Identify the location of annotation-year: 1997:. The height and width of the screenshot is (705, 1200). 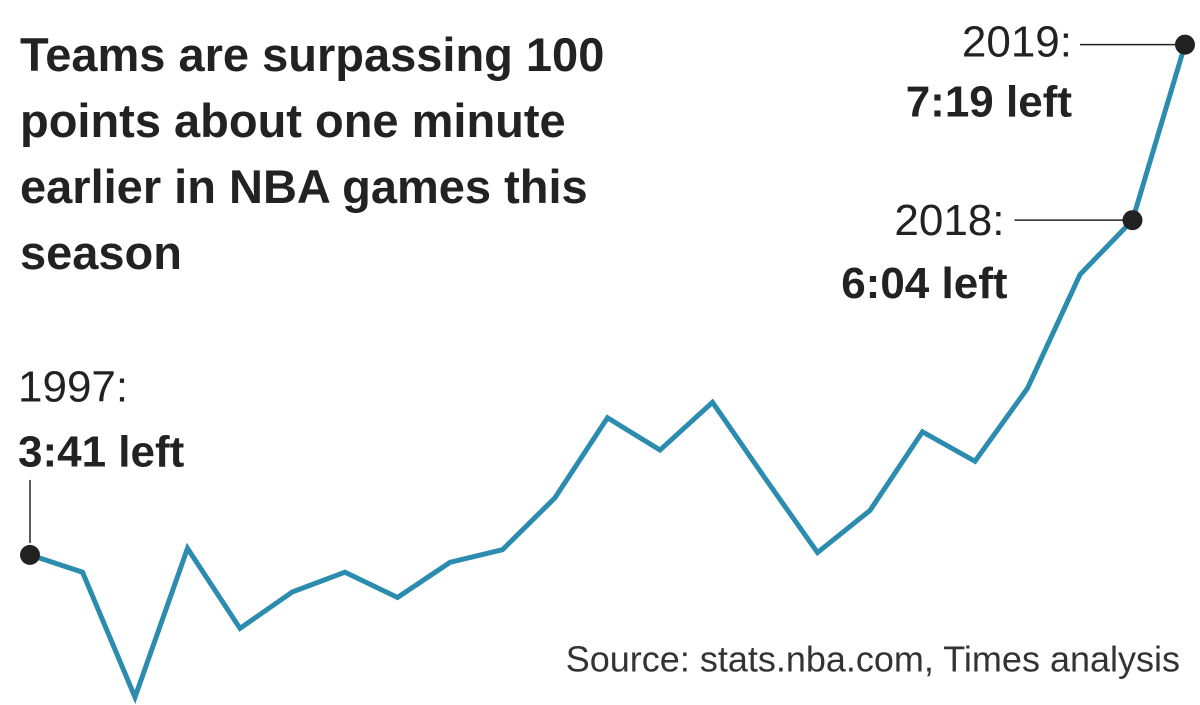
(73, 387).